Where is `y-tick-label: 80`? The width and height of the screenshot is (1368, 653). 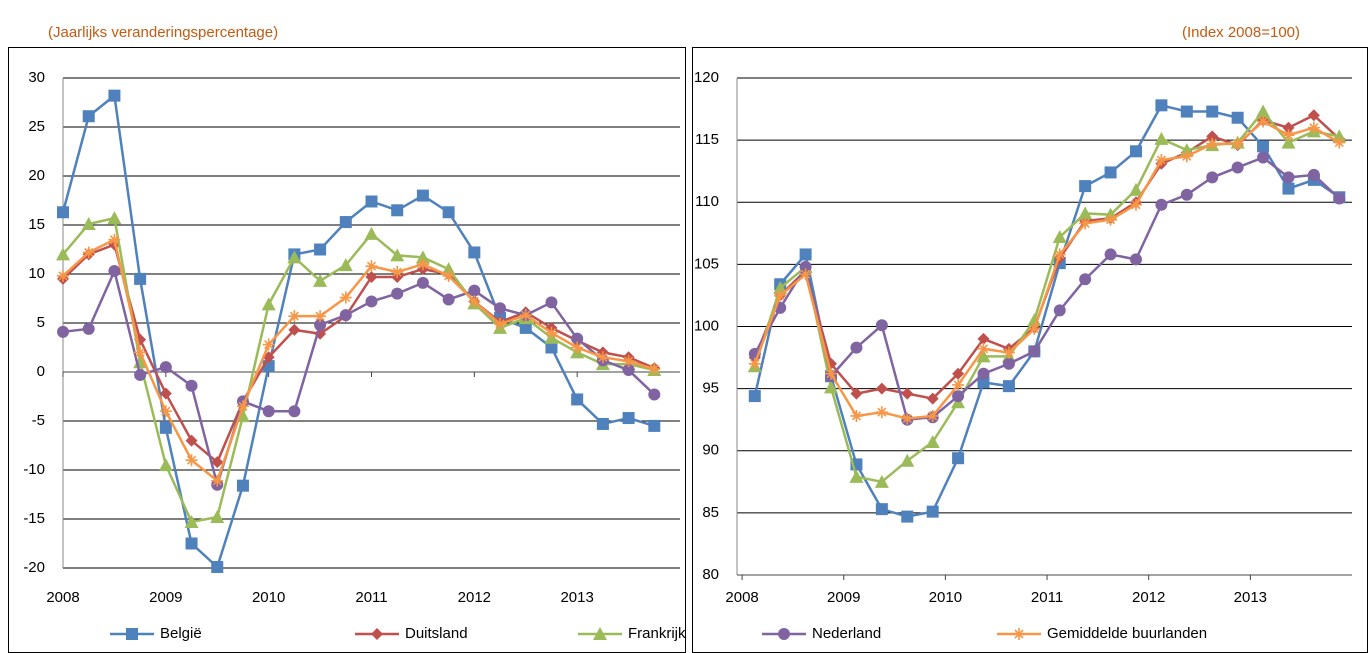 y-tick-label: 80 is located at coordinates (710, 574).